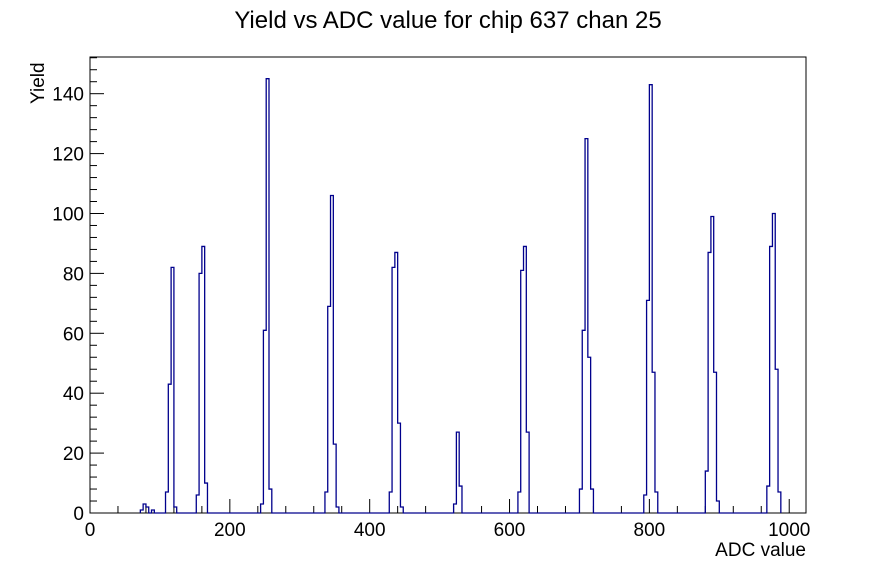 This screenshot has width=896, height=572. I want to click on y-tick-label: 140, so click(68, 95).